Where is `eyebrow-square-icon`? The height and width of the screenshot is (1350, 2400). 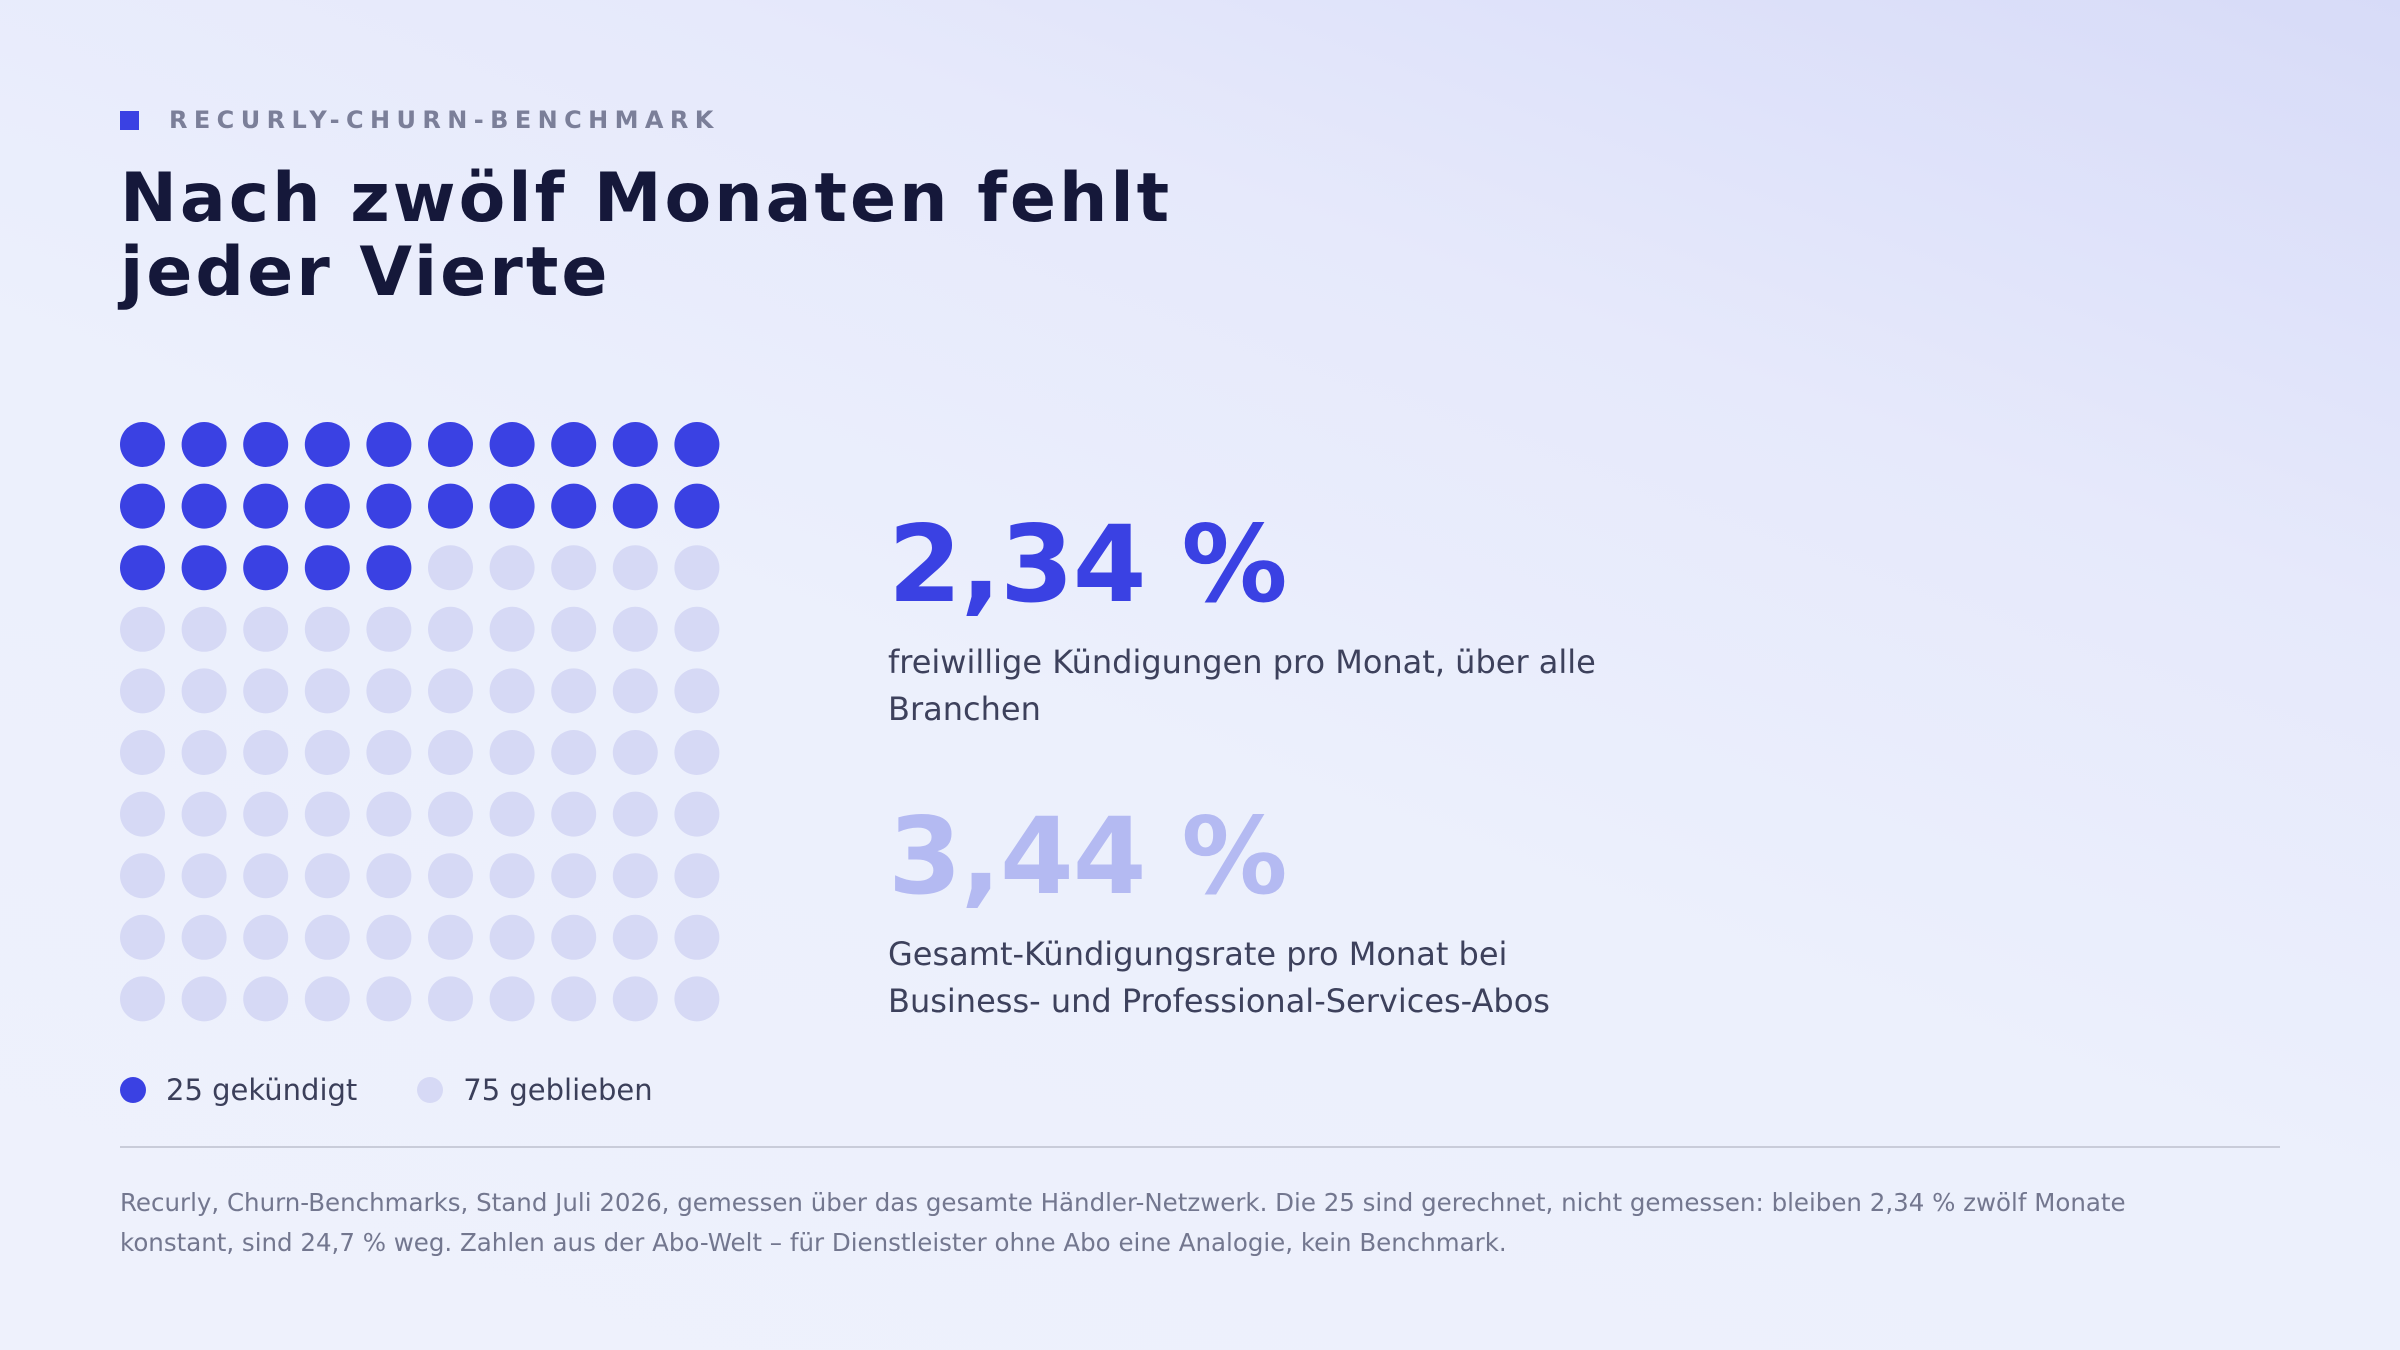 eyebrow-square-icon is located at coordinates (129, 120).